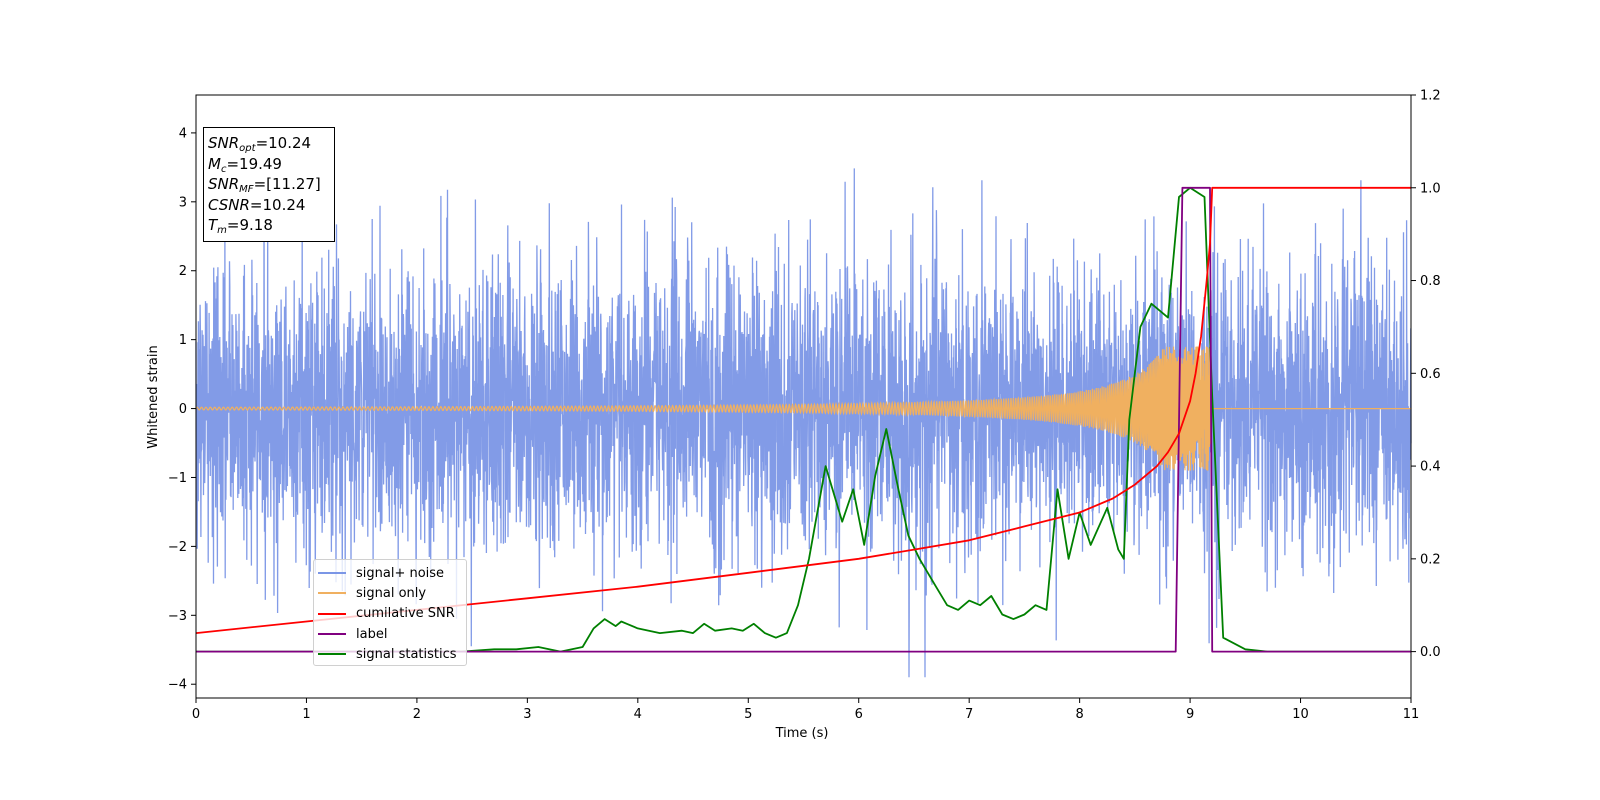  What do you see at coordinates (183, 340) in the screenshot?
I see `y-tick-label: 1` at bounding box center [183, 340].